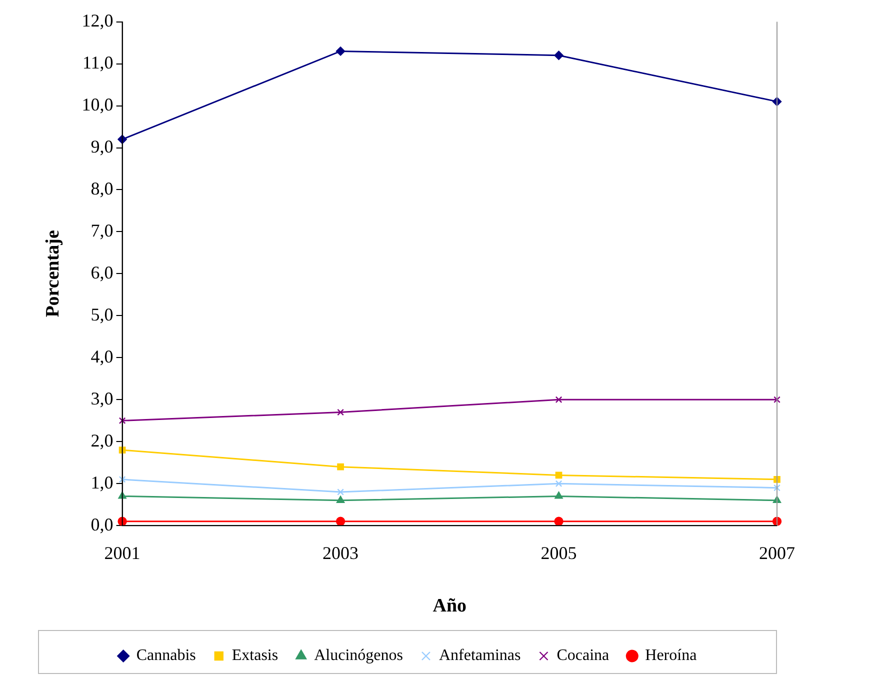 The height and width of the screenshot is (682, 875). Describe the element at coordinates (53, 274) in the screenshot. I see `y-axis-title: Porcentaje` at that location.